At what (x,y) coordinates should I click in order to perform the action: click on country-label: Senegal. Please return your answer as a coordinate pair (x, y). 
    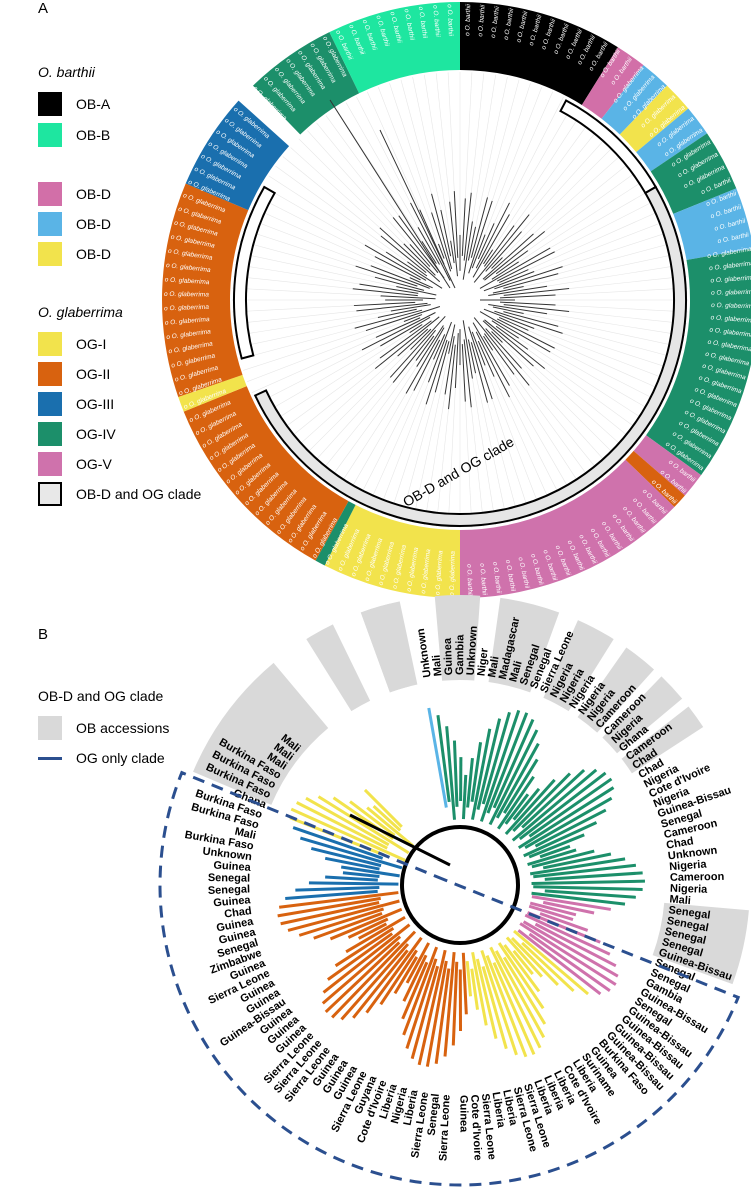
    Looking at the image, I should click on (229, 889).